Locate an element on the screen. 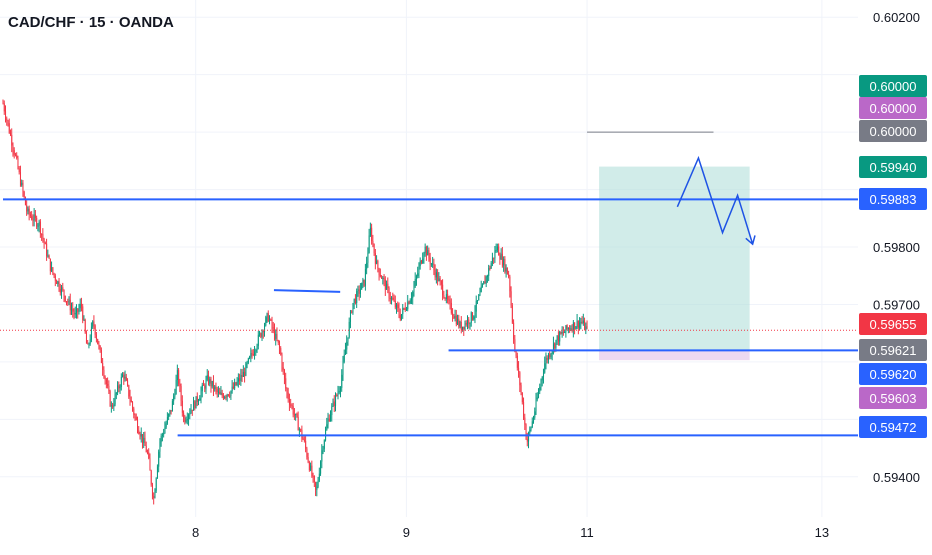 The height and width of the screenshot is (555, 932). x-tick-label: 9 is located at coordinates (406, 532).